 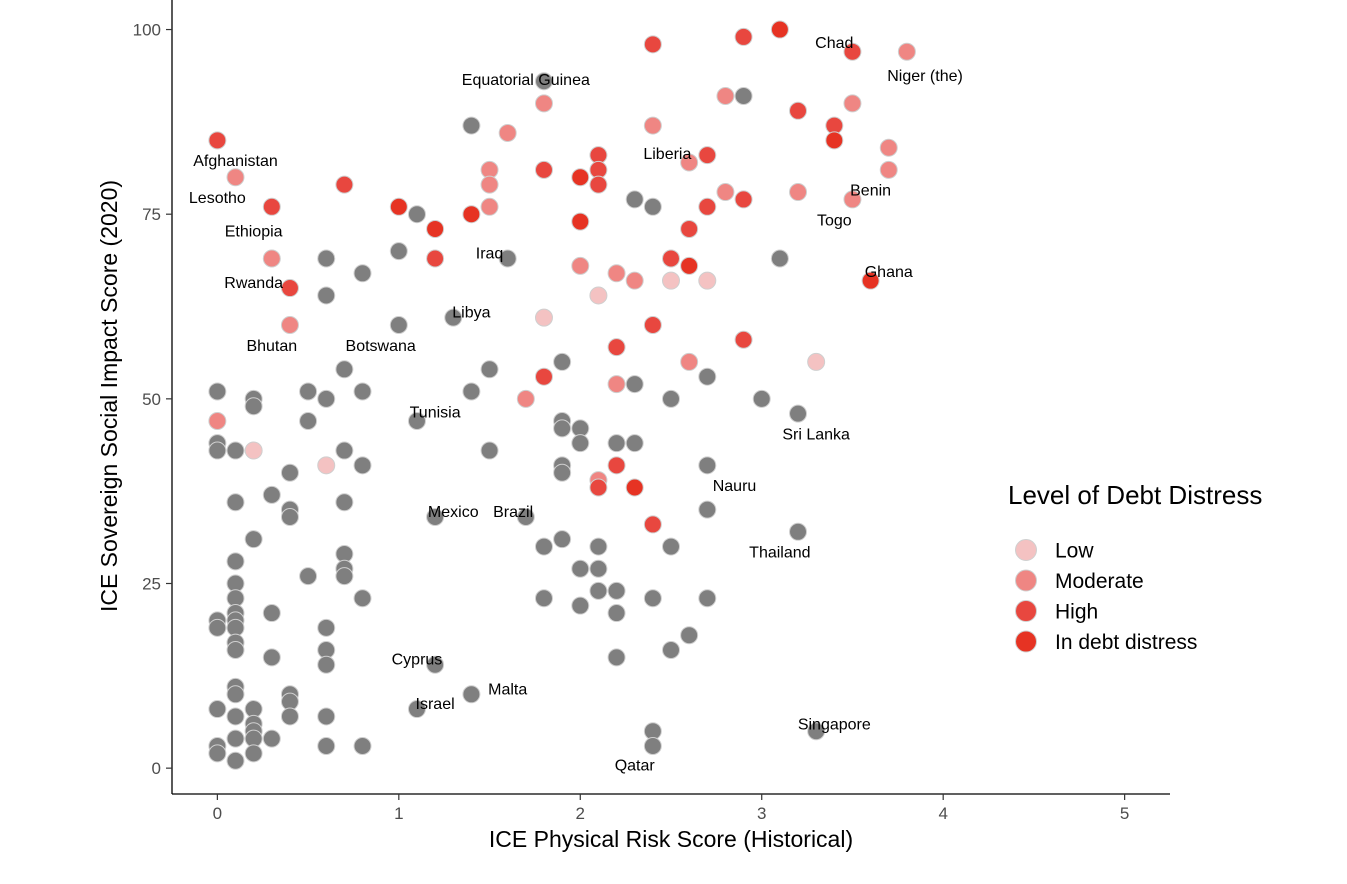 What do you see at coordinates (453, 512) in the screenshot?
I see `country-label: Mexico` at bounding box center [453, 512].